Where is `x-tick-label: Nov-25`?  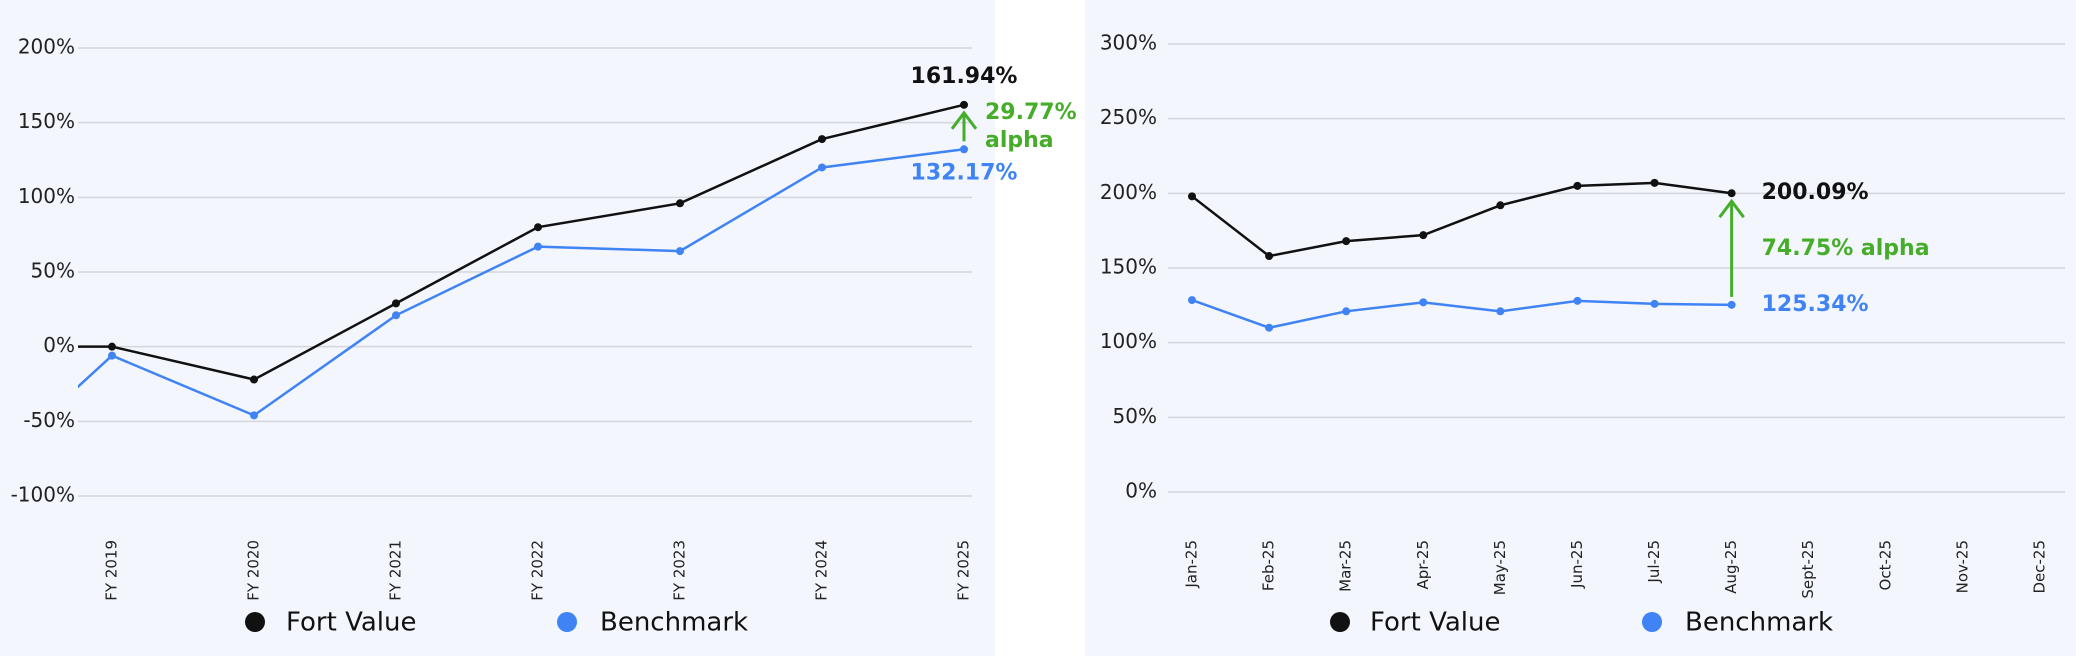
x-tick-label: Nov-25 is located at coordinates (1962, 566).